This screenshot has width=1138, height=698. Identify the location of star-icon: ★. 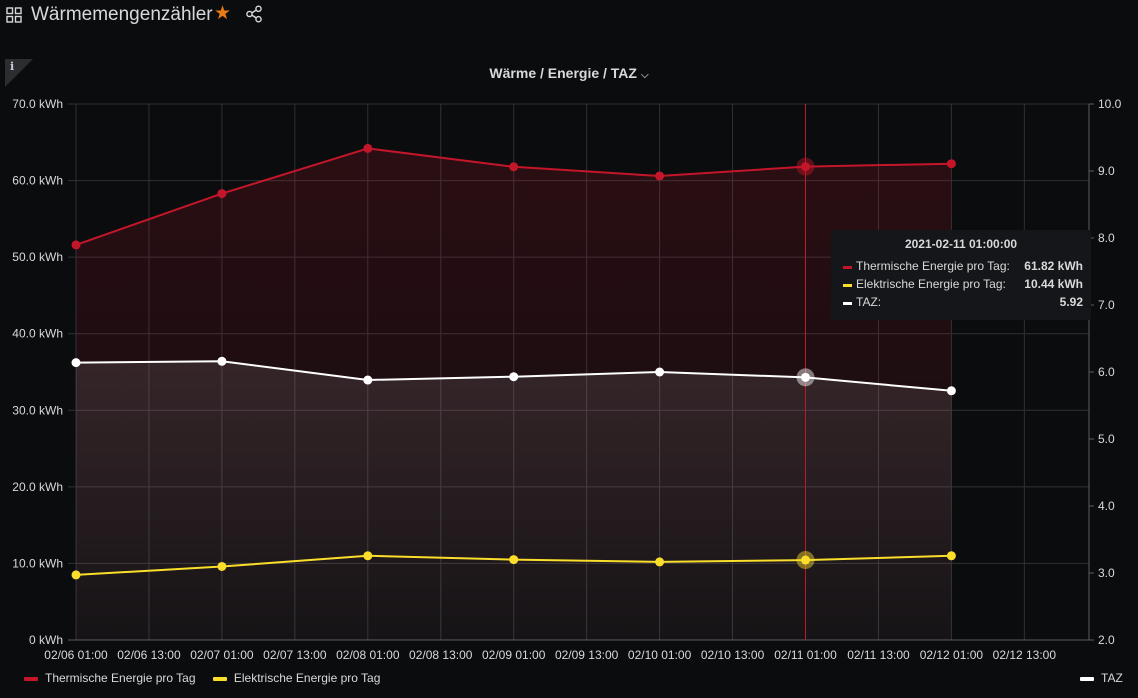
(223, 13).